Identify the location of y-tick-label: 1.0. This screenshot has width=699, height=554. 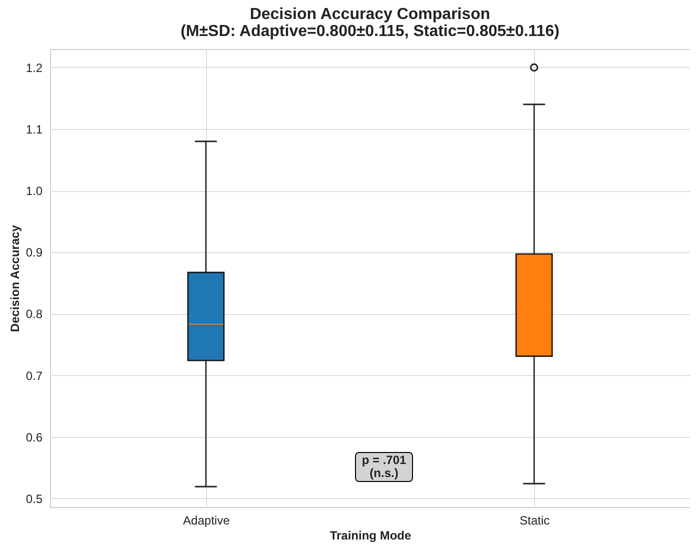
(34, 191).